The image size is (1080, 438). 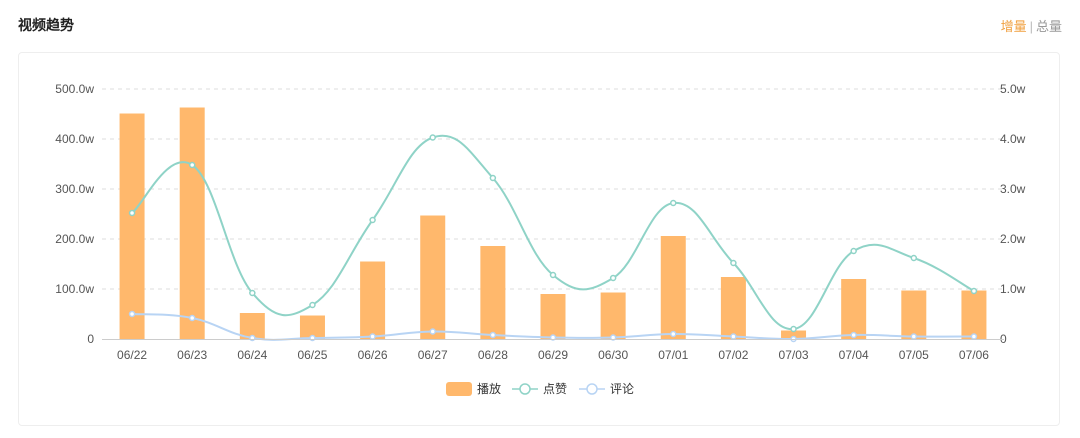 I want to click on x-tick-label: 06/24, so click(x=252, y=355).